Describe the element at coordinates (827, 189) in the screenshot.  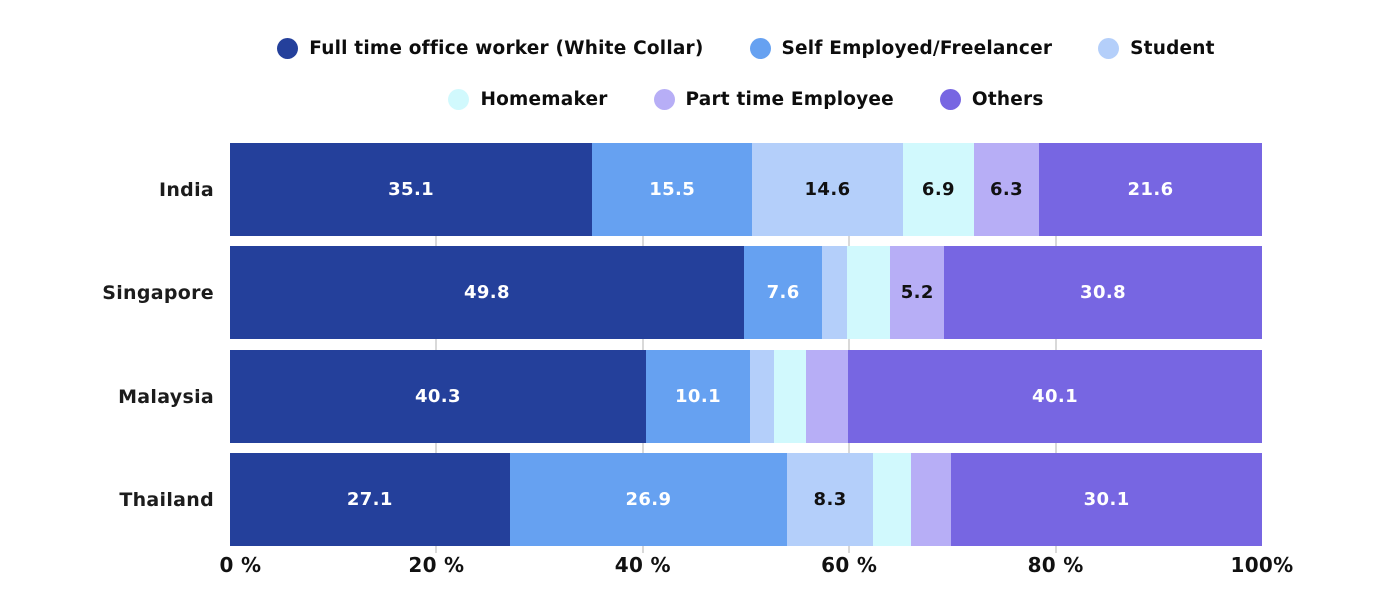
I see `segment-india-student: 14.6` at that location.